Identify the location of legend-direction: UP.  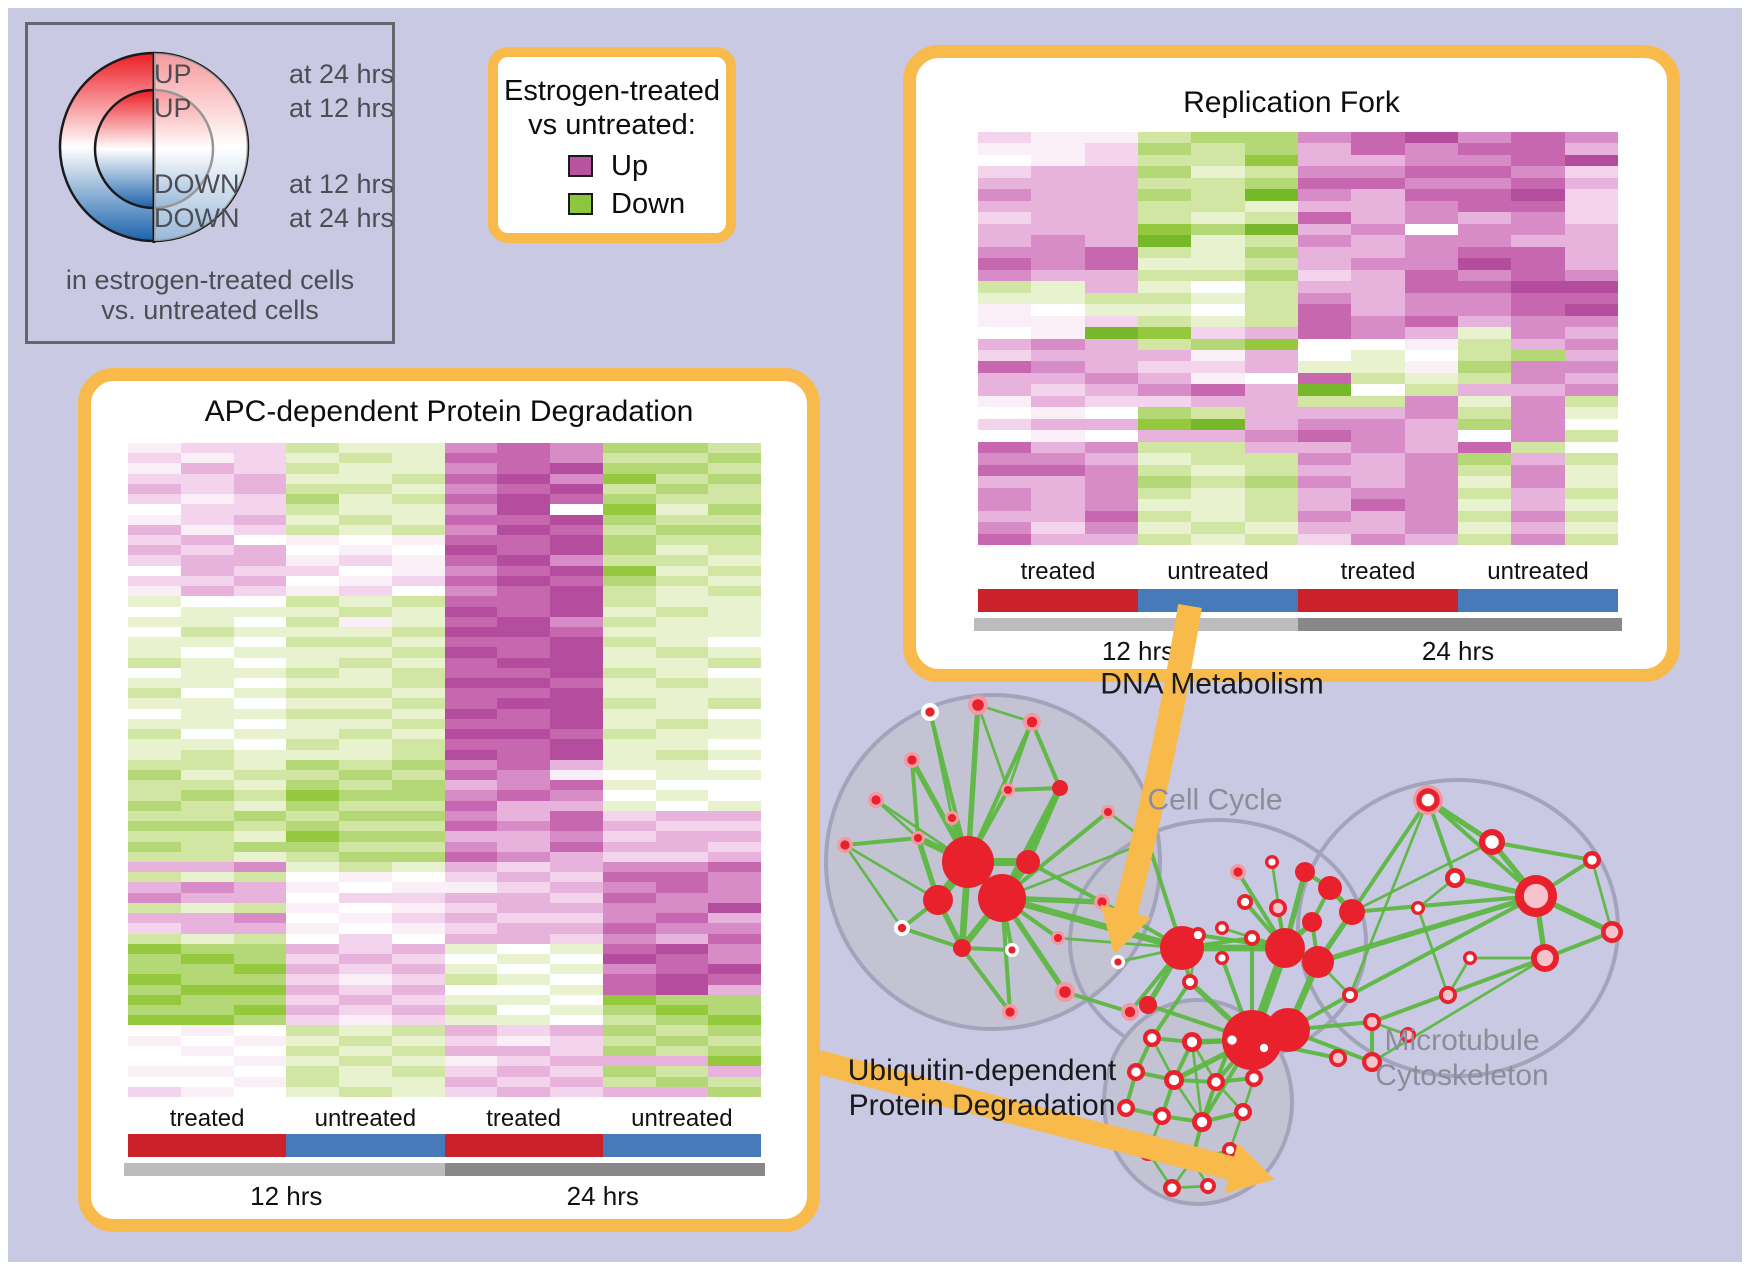
(173, 108).